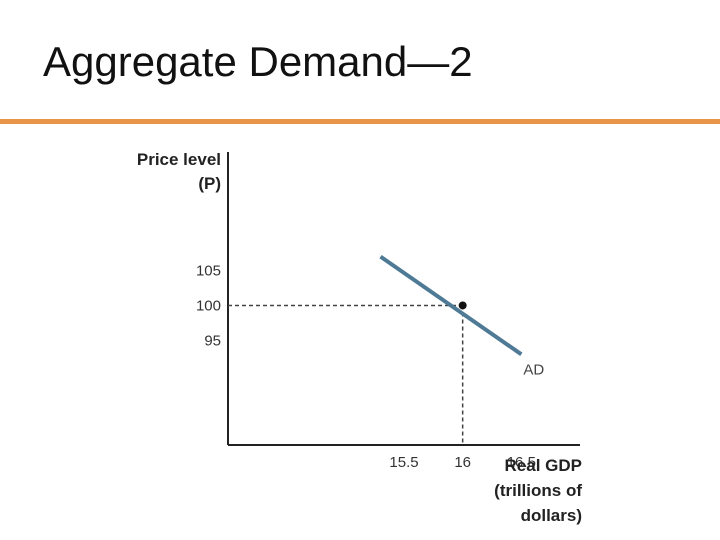 This screenshot has height=540, width=720. I want to click on y-tick-label: 100, so click(208, 305).